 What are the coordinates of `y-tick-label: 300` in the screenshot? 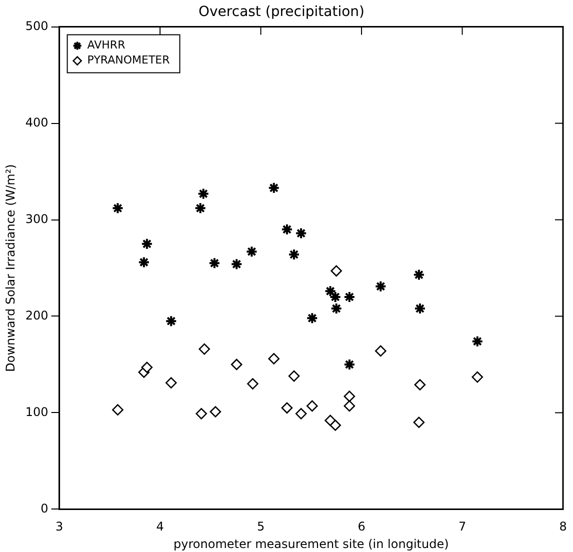 It's located at (36, 219).